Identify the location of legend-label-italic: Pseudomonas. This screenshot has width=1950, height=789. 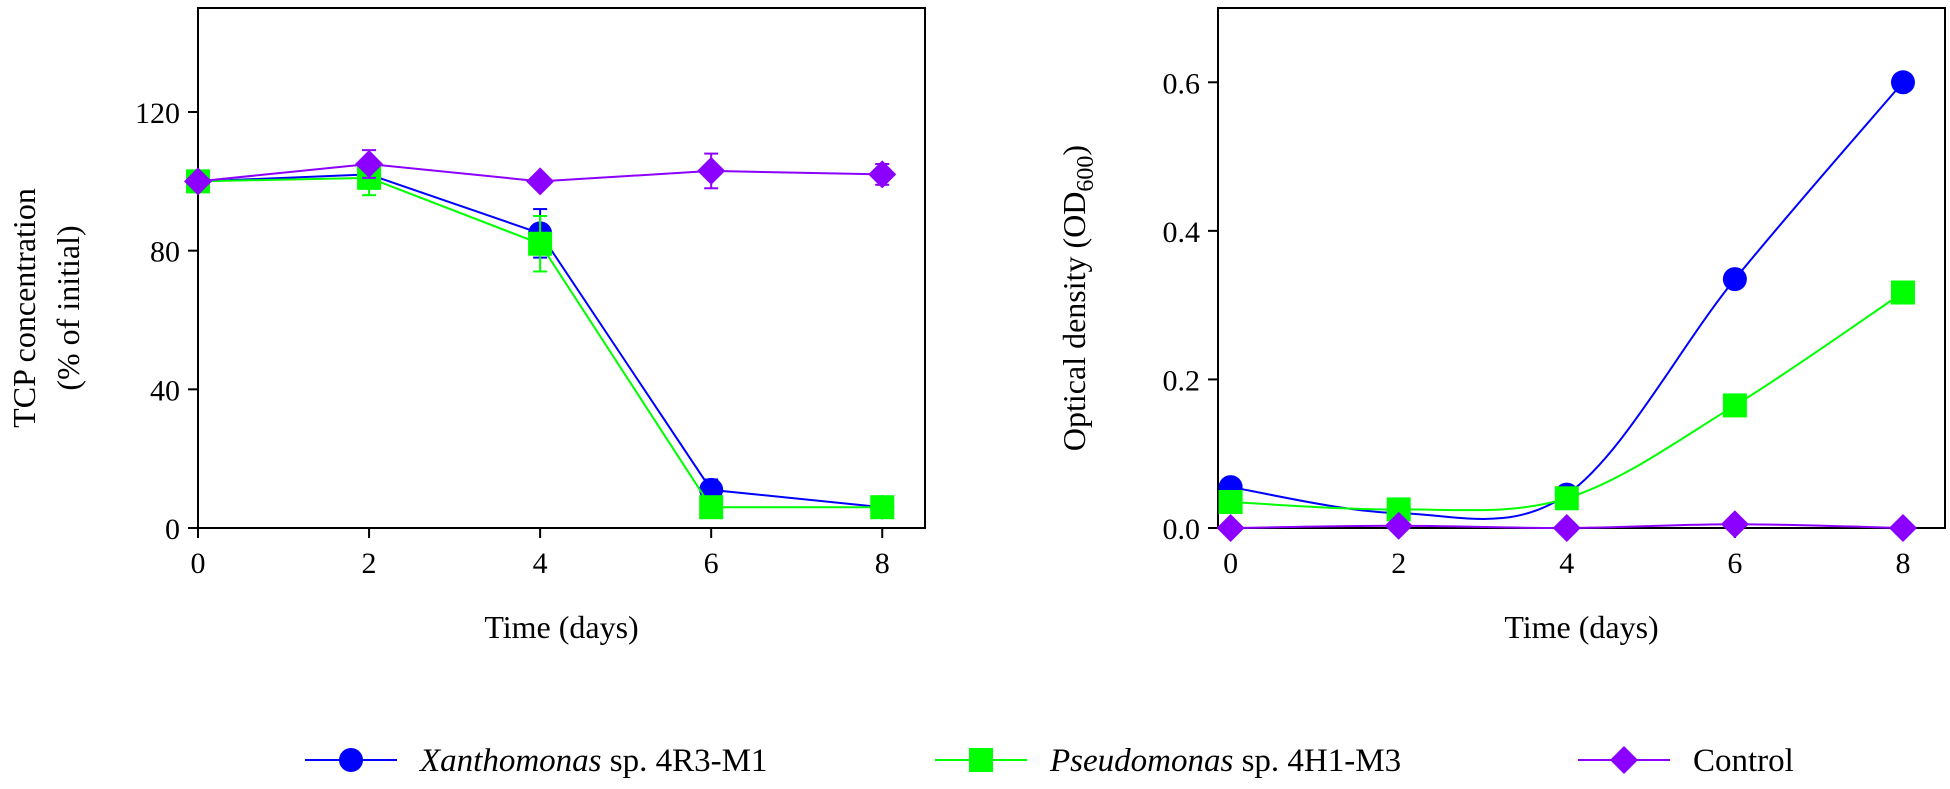
(1141, 761).